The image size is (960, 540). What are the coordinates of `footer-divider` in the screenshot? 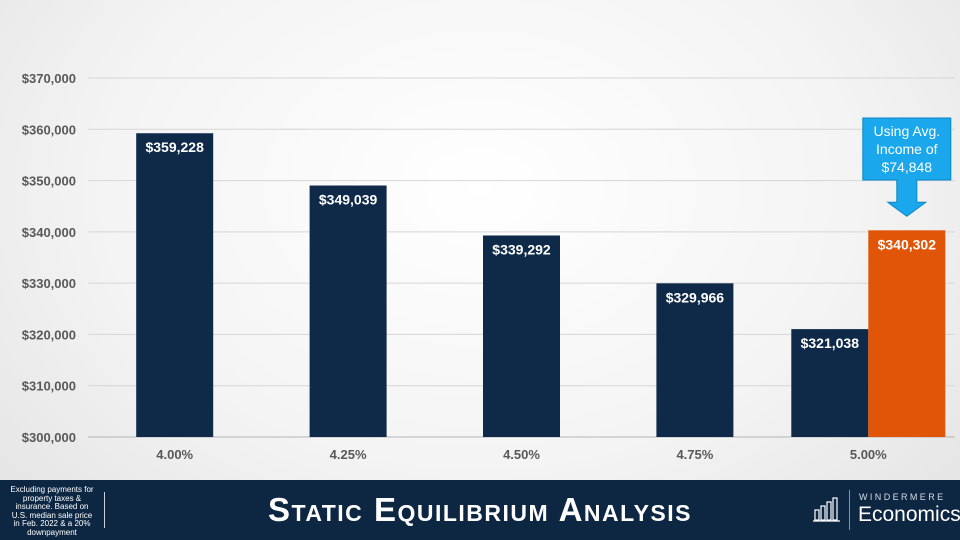 It's located at (104, 510).